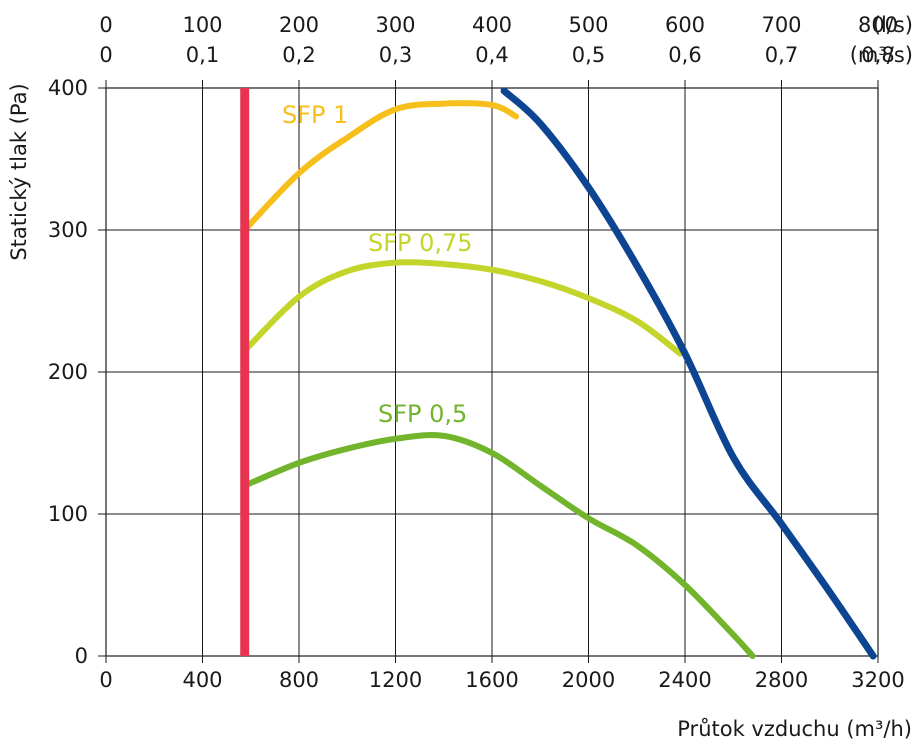 This screenshot has height=744, width=919. What do you see at coordinates (298, 55) in the screenshot?
I see `top-m3s-tick-label: 0,2` at bounding box center [298, 55].